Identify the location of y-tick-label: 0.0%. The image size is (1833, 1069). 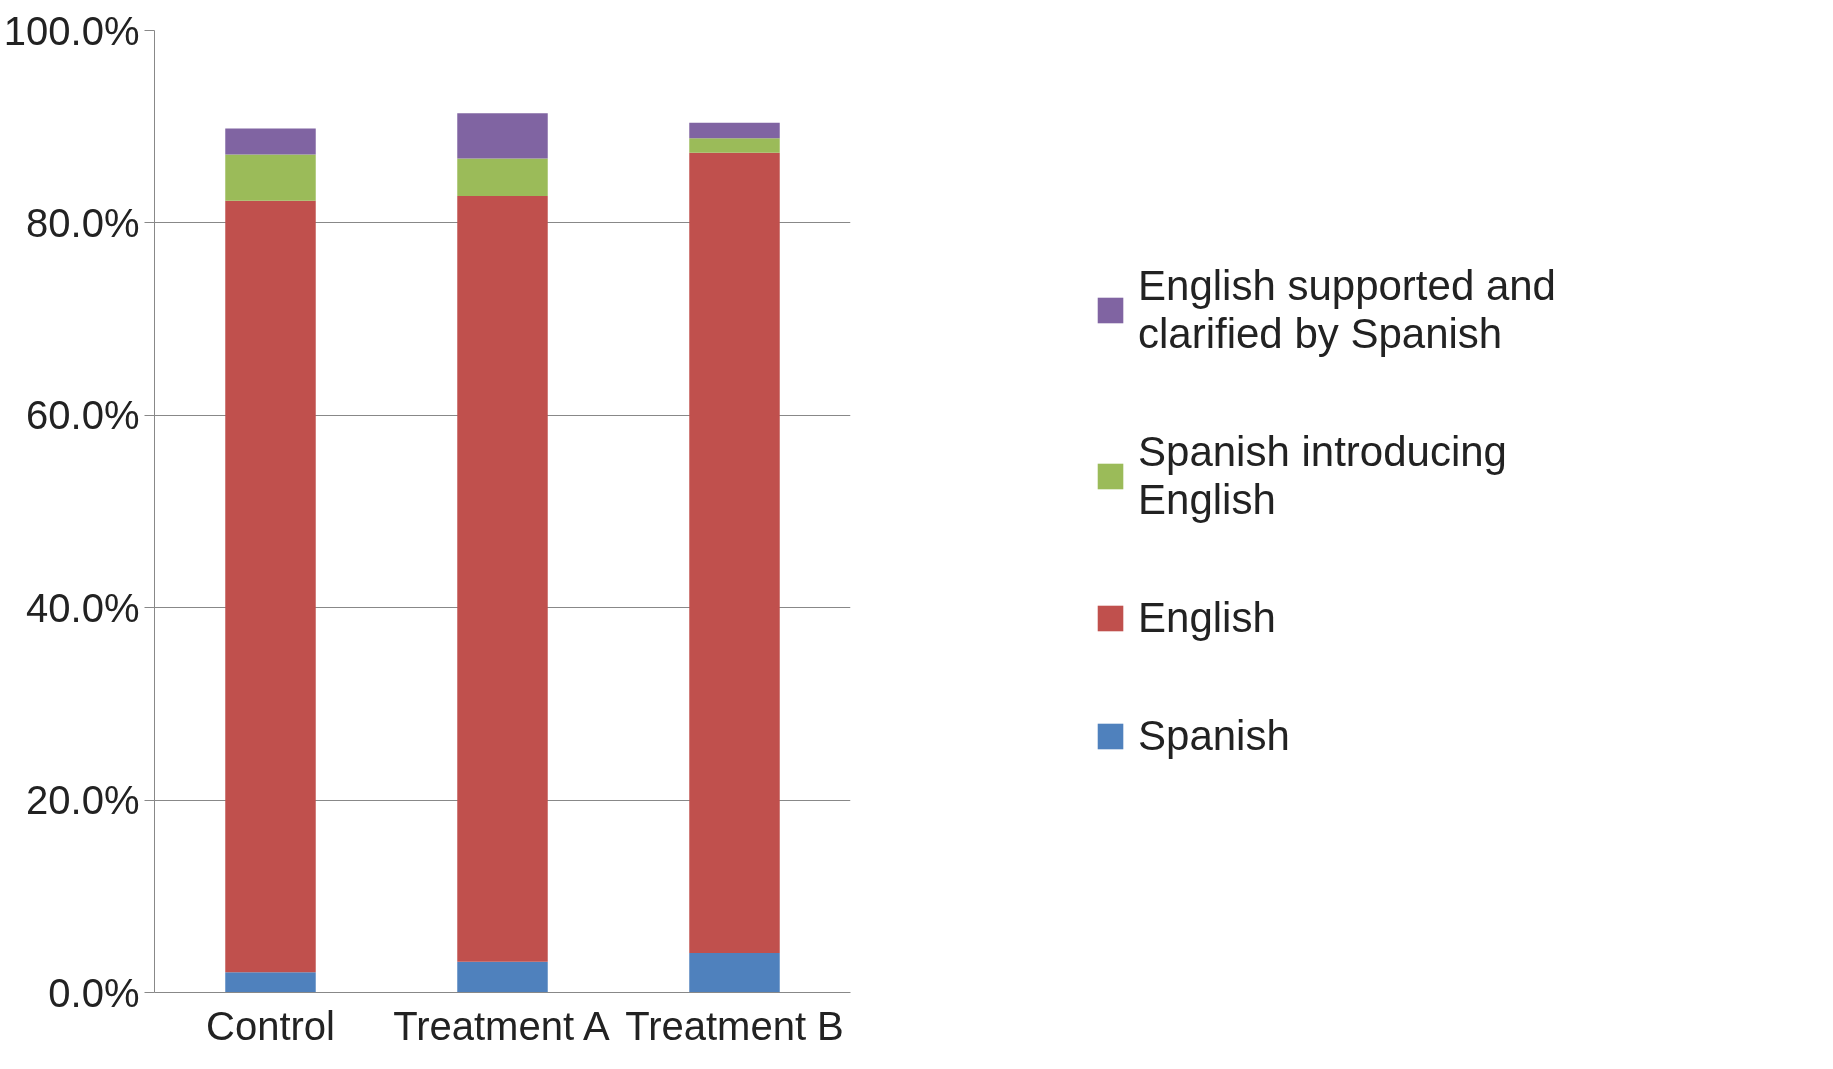
(94, 992).